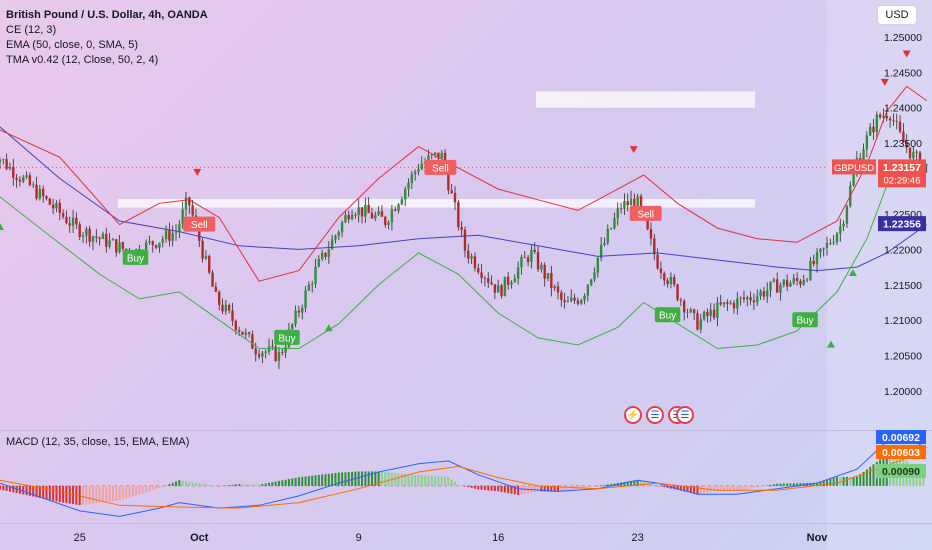  Describe the element at coordinates (901, 453) in the screenshot. I see `macd-value-label: 0.00603` at that location.